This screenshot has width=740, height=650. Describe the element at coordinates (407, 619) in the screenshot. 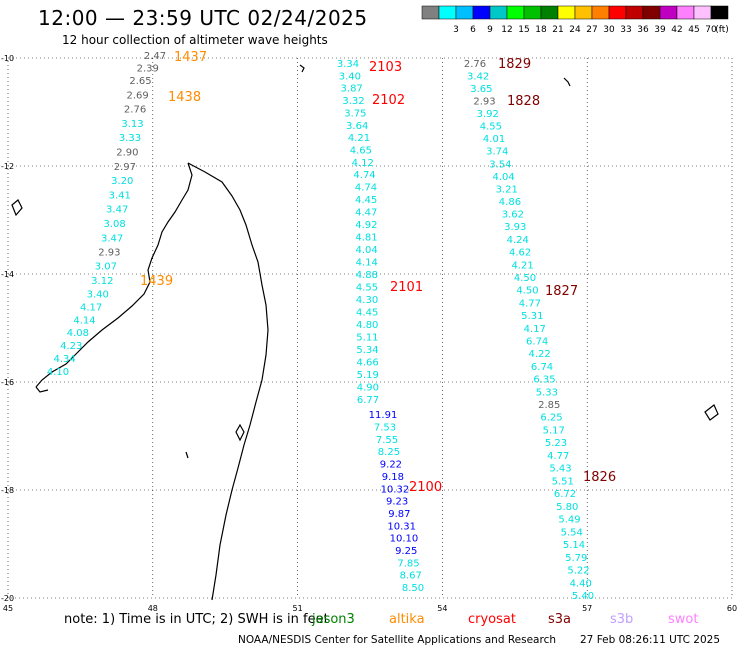

I see `legend-altika: altika` at that location.